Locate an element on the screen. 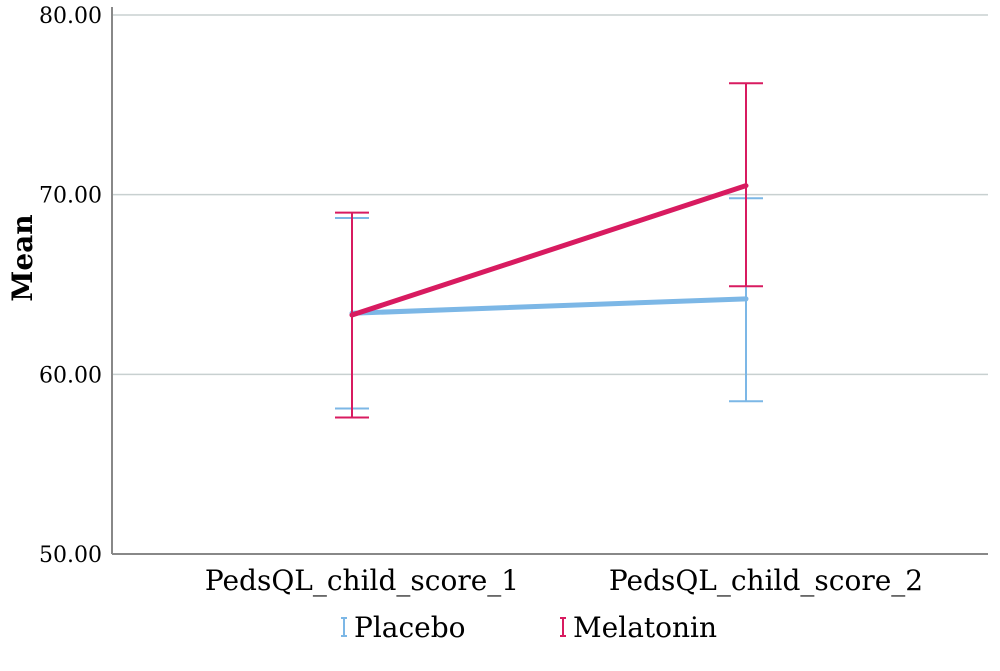 Image resolution: width=1000 pixels, height=671 pixels. series-line-melatonin is located at coordinates (549, 250).